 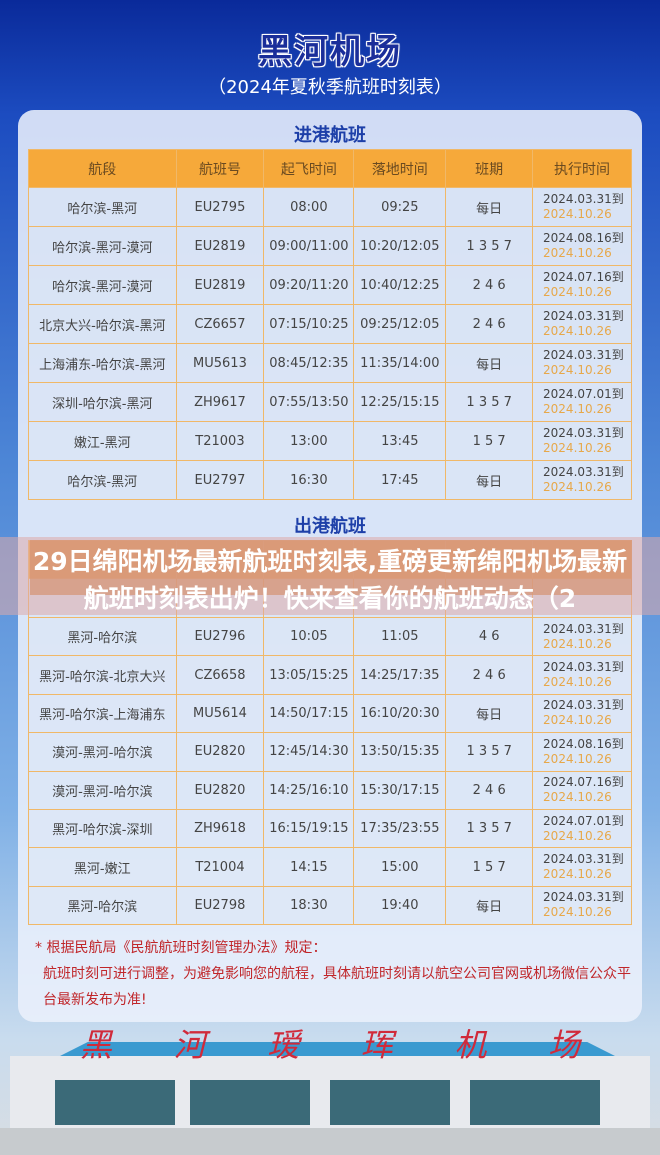 What do you see at coordinates (577, 743) in the screenshot?
I see `start-date: 2024.08.16` at bounding box center [577, 743].